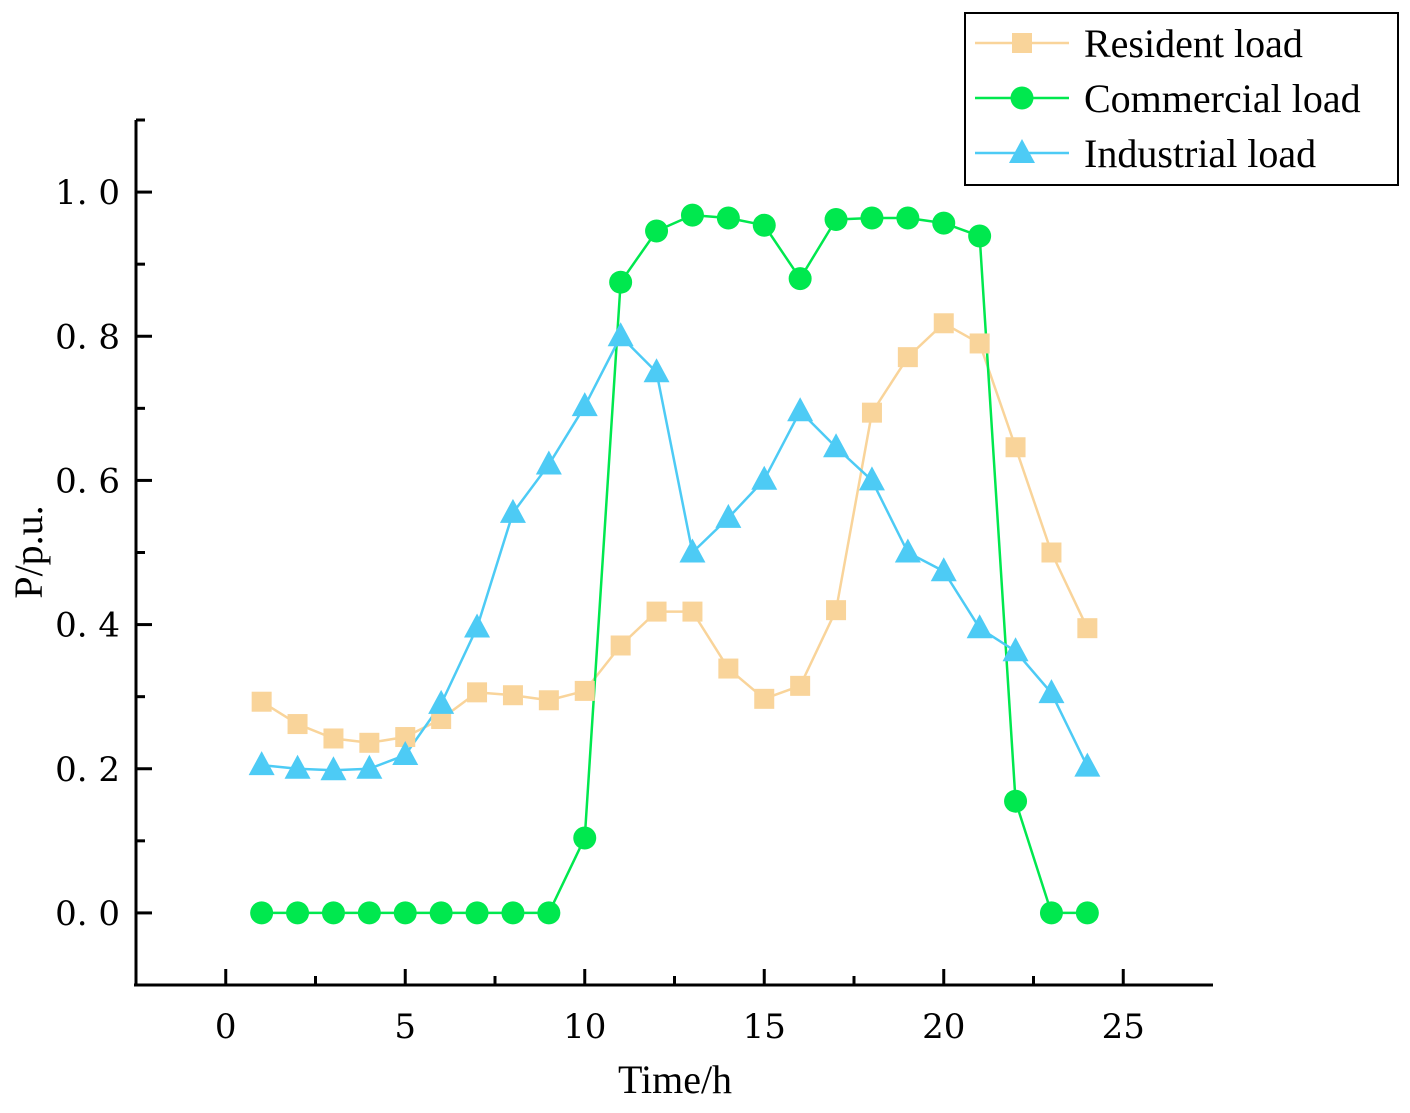 The height and width of the screenshot is (1113, 1410). Describe the element at coordinates (1022, 151) in the screenshot. I see `legend-industrial-load-marker` at that location.